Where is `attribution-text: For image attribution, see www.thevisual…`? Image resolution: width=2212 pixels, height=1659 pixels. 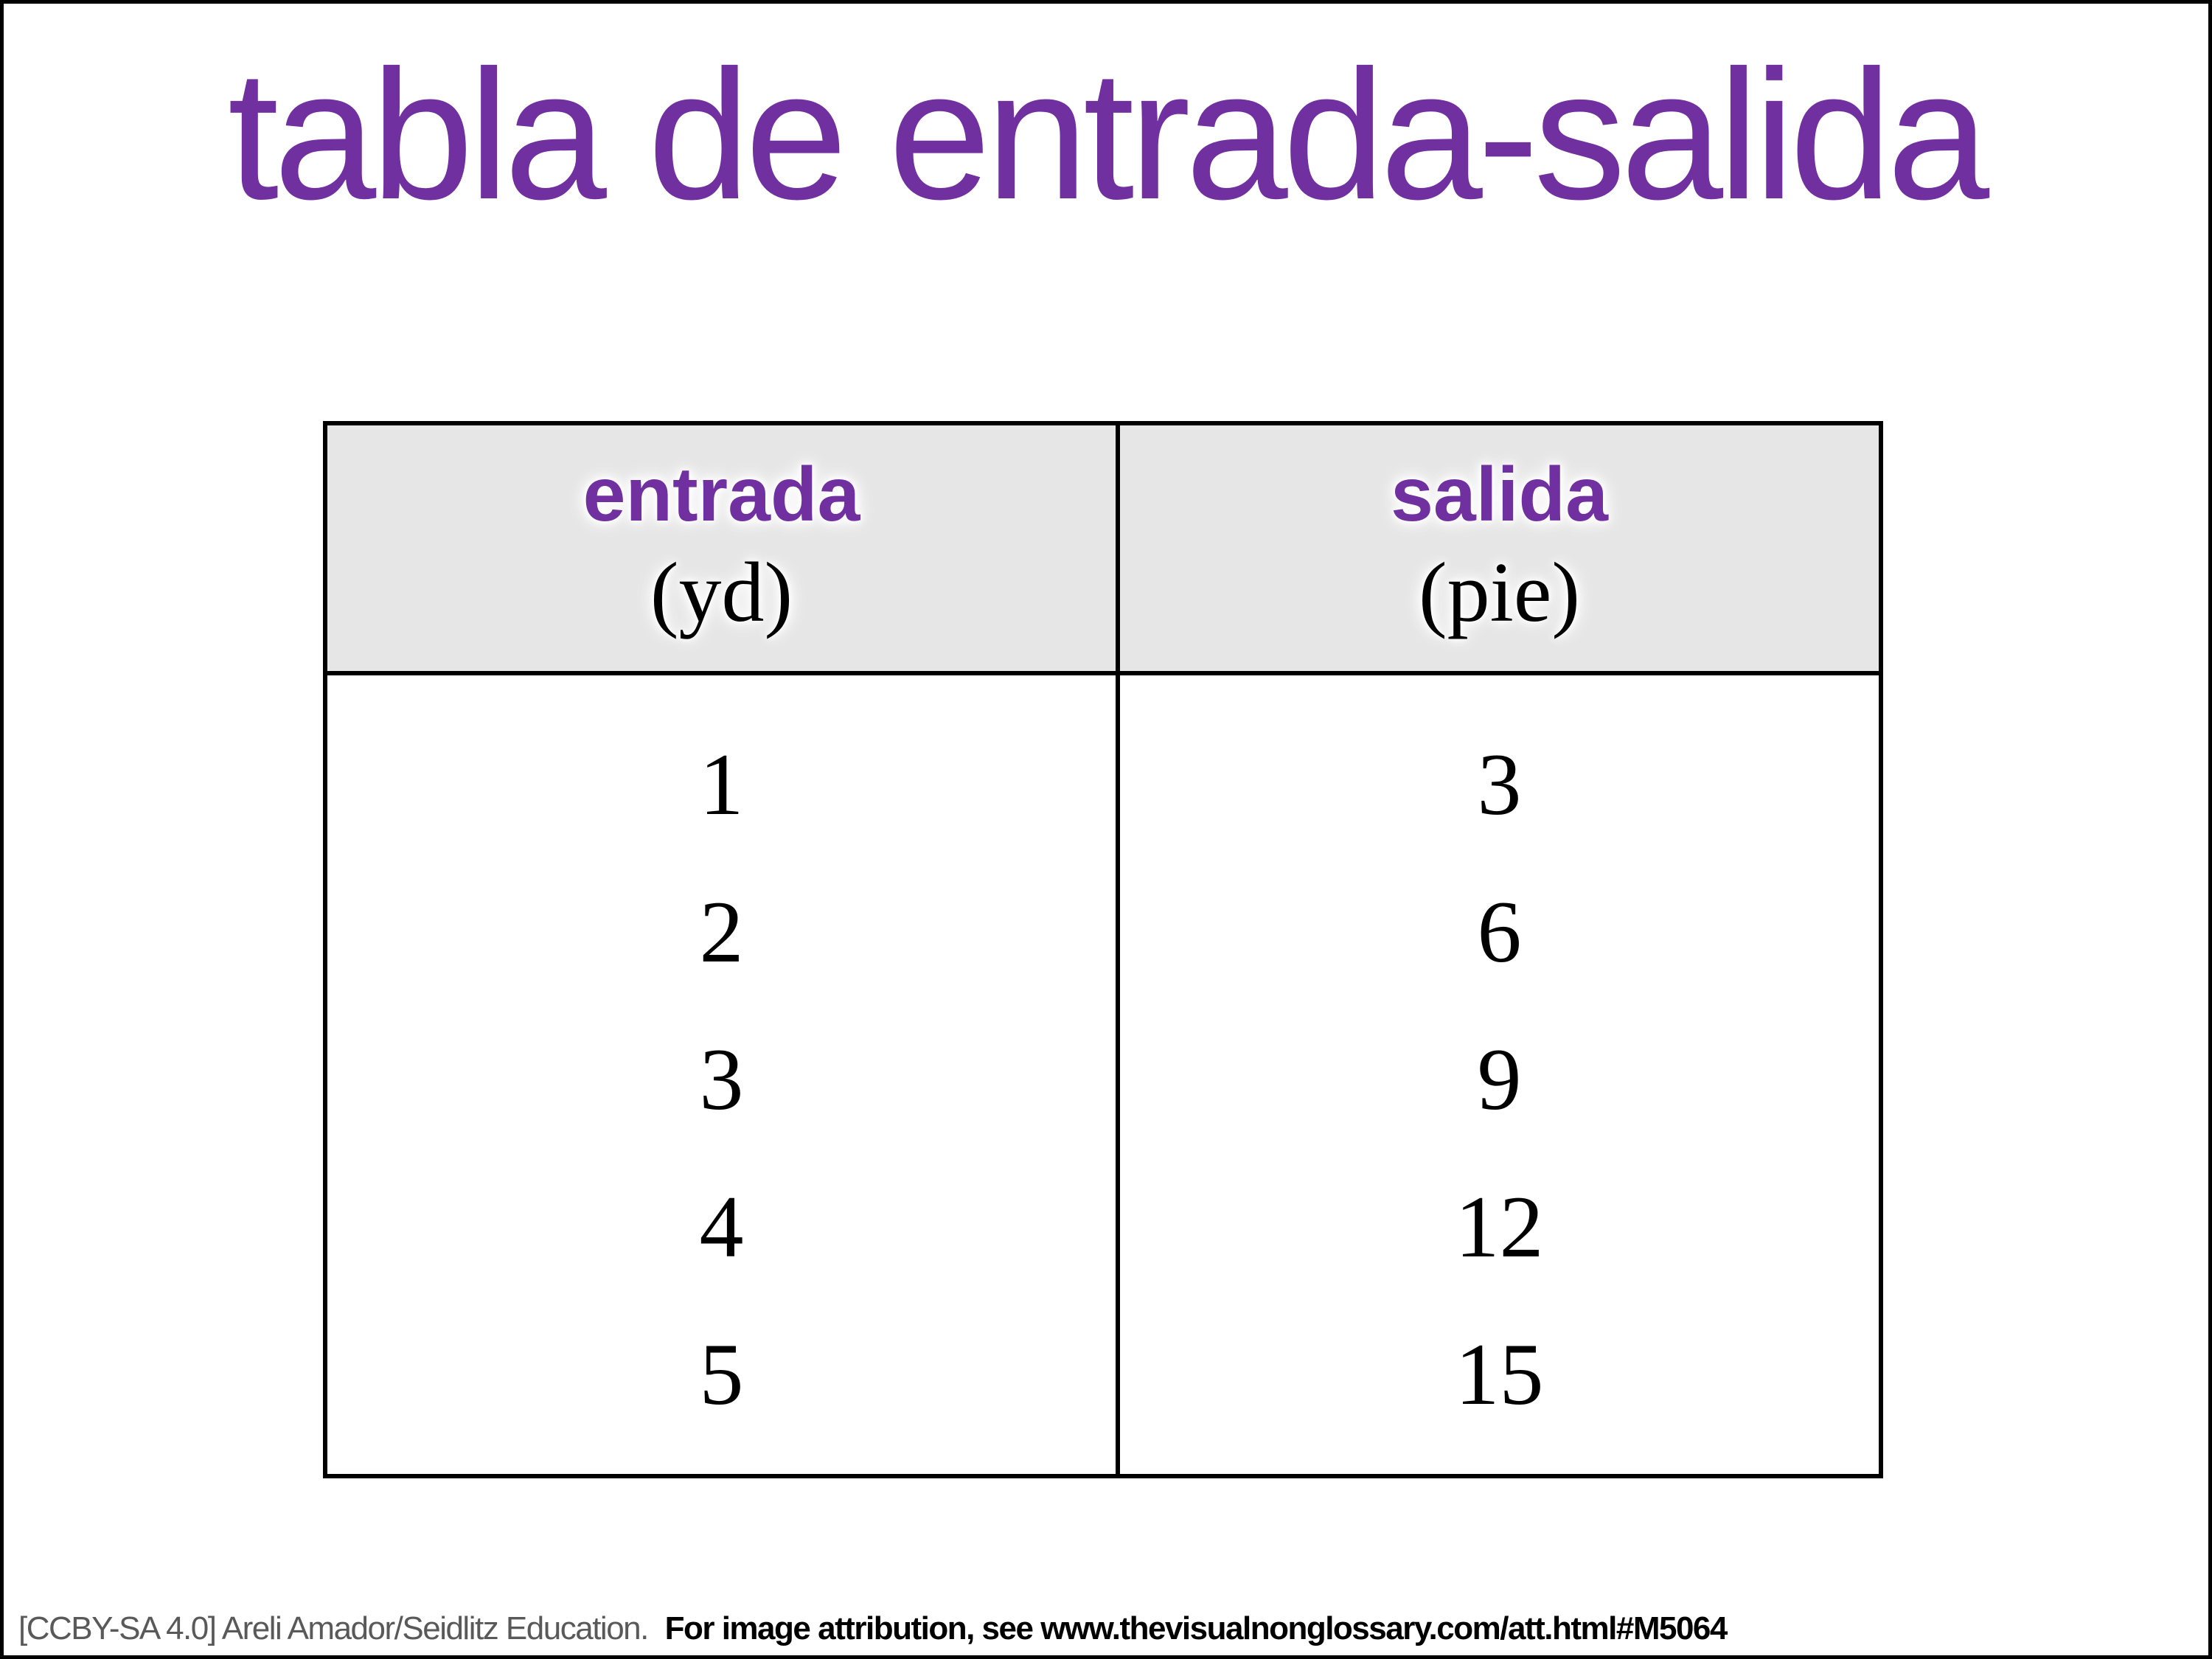
attribution-text: For image attribution, see www.thevisual… is located at coordinates (1196, 1628).